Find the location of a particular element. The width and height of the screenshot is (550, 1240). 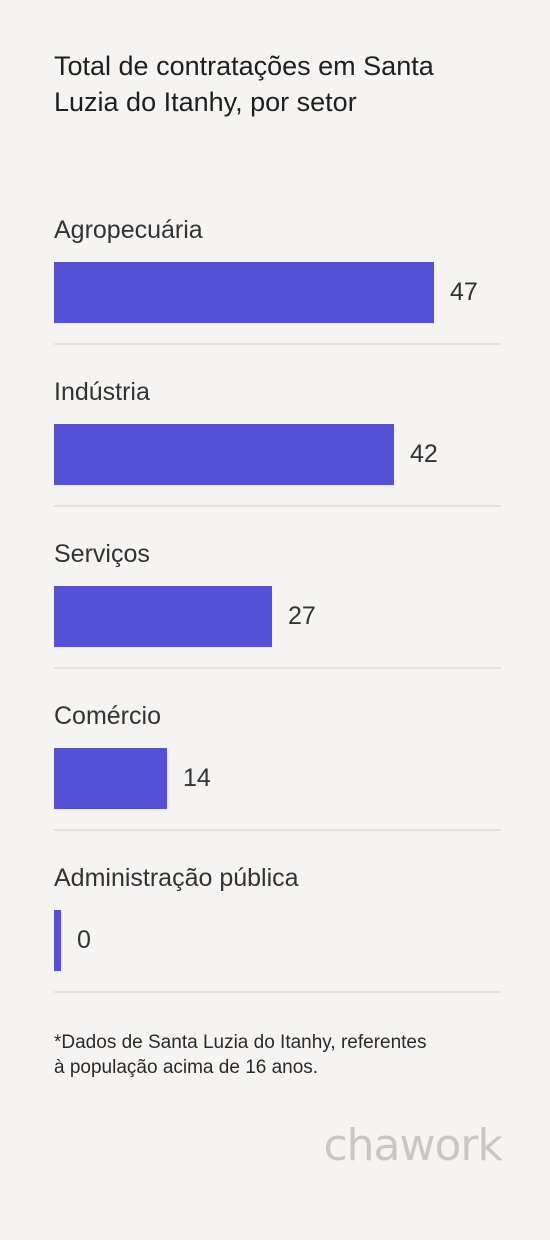

bar-value-label: 47 is located at coordinates (464, 292).